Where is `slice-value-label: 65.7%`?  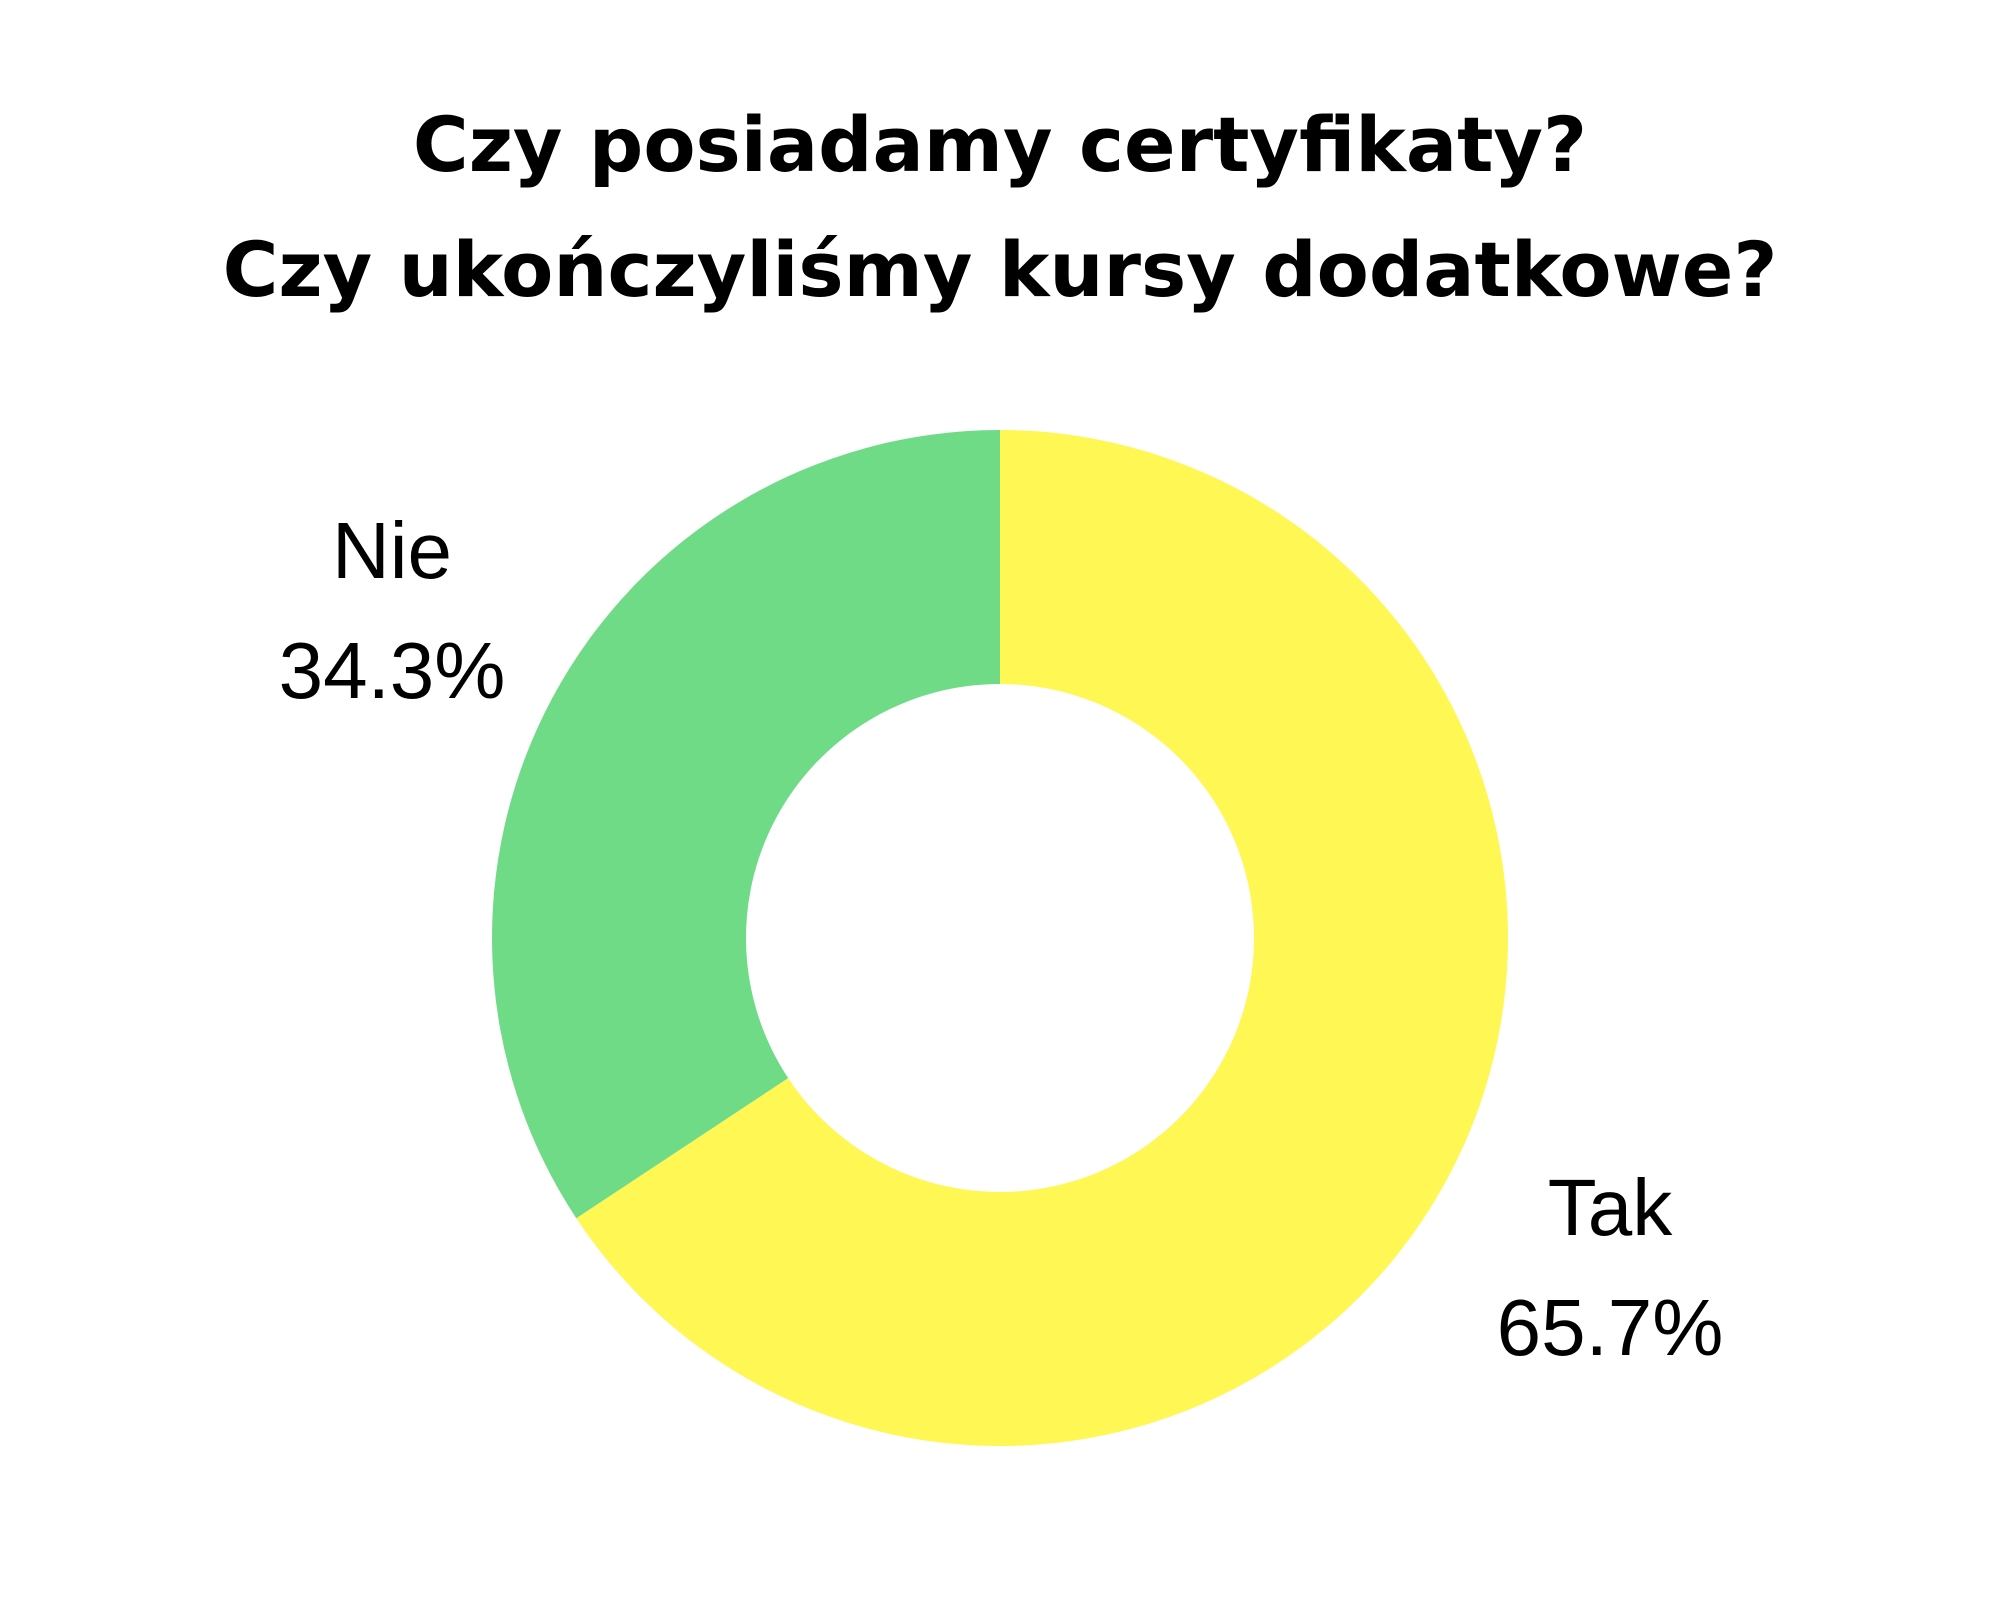
slice-value-label: 65.7% is located at coordinates (1610, 1327).